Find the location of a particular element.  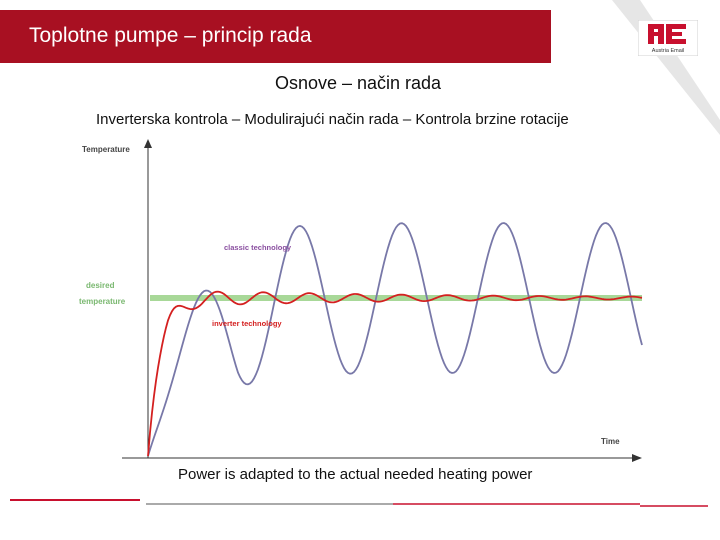

y-axis-label: Temperature is located at coordinates (106, 149).